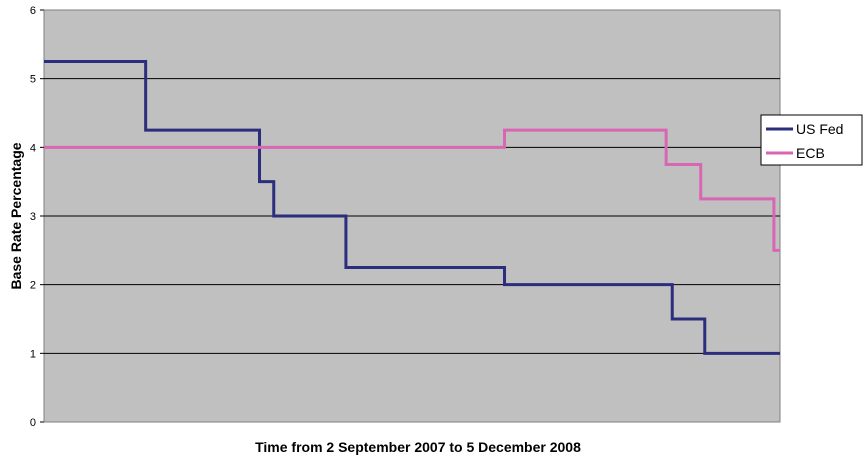 The image size is (865, 460). I want to click on legend-box, so click(811, 140).